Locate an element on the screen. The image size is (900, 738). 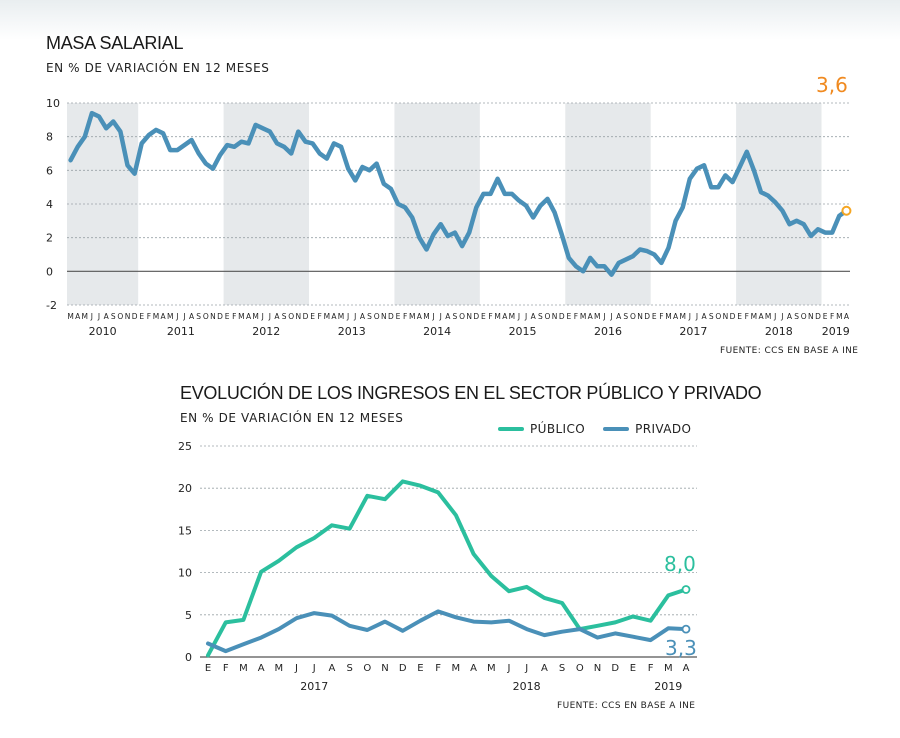
y-tick-label: 6 is located at coordinates (49, 170).